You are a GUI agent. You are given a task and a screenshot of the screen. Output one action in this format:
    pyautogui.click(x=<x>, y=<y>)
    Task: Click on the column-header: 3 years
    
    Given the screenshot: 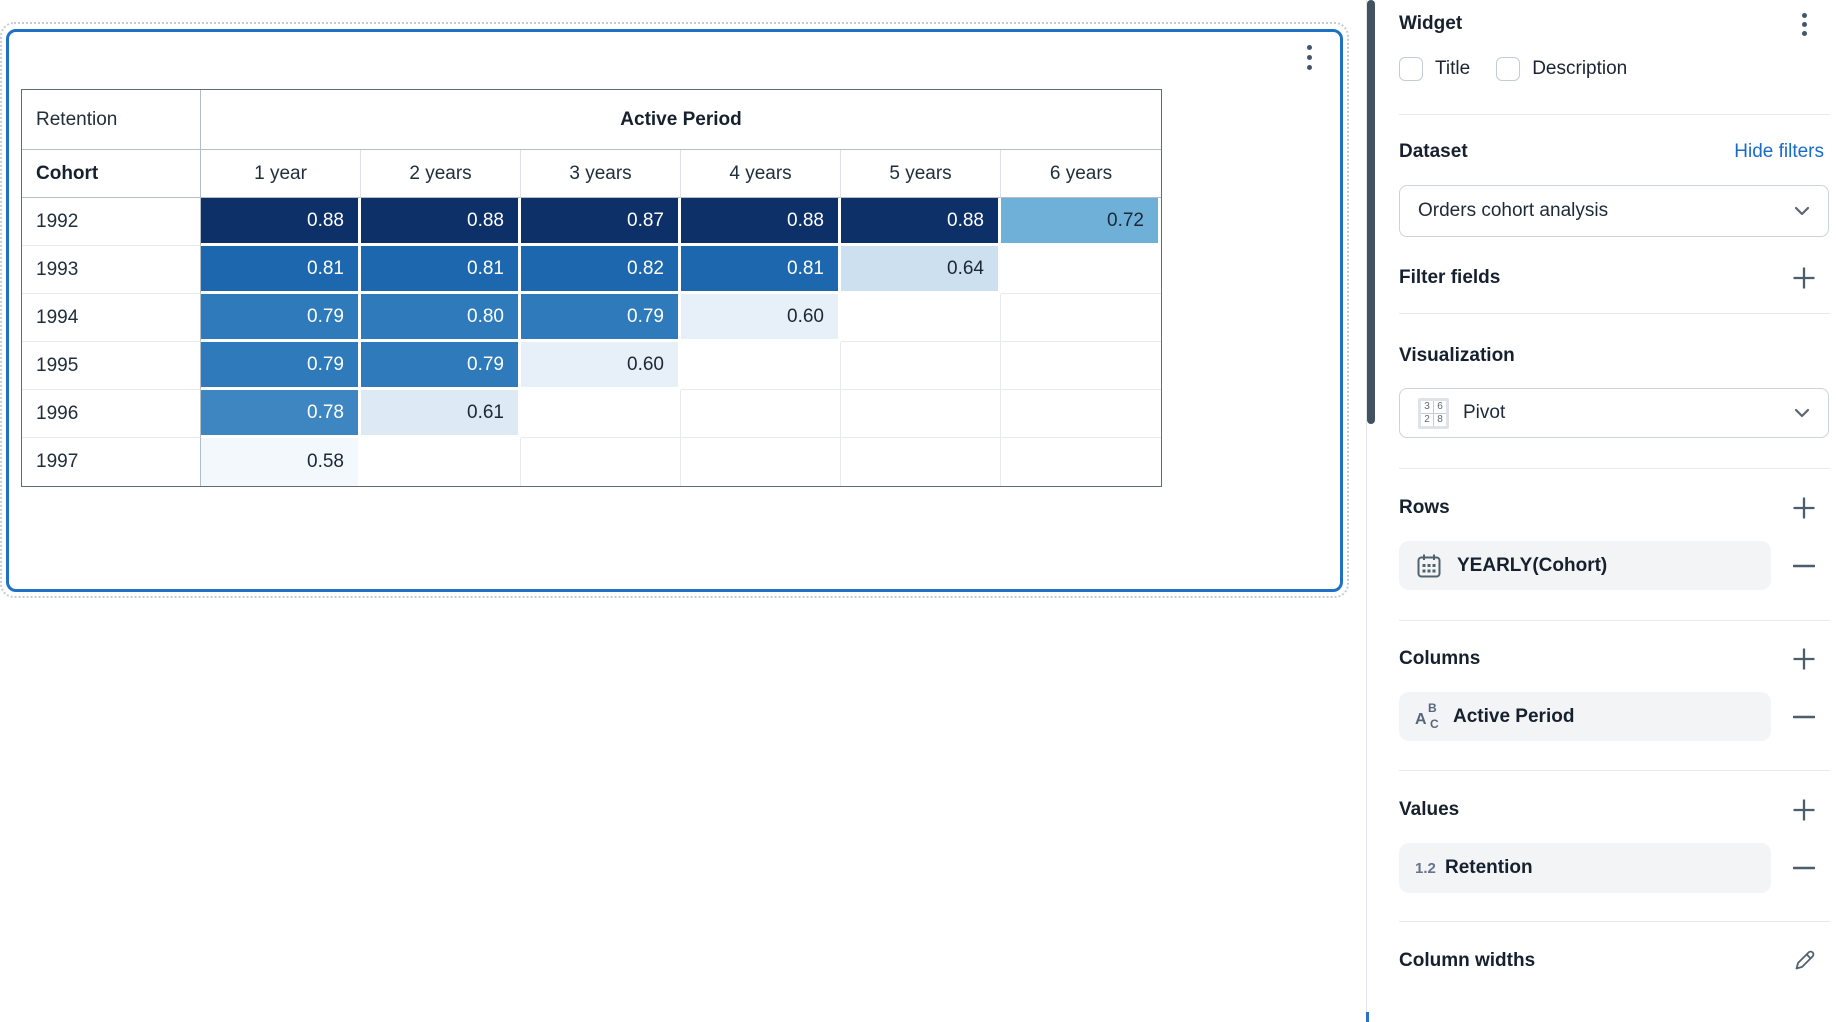 What is the action you would take?
    pyautogui.click(x=601, y=174)
    